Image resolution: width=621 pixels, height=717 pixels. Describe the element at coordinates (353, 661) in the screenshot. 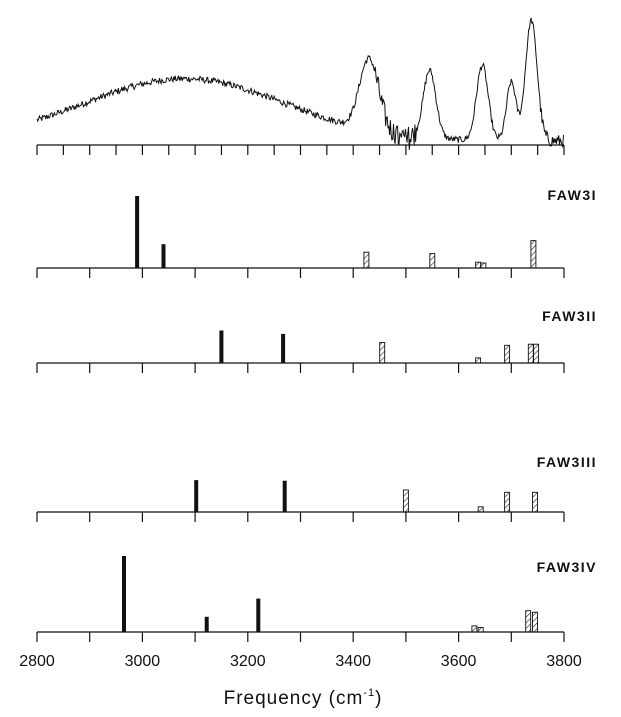

I see `tick-label: 3400` at that location.